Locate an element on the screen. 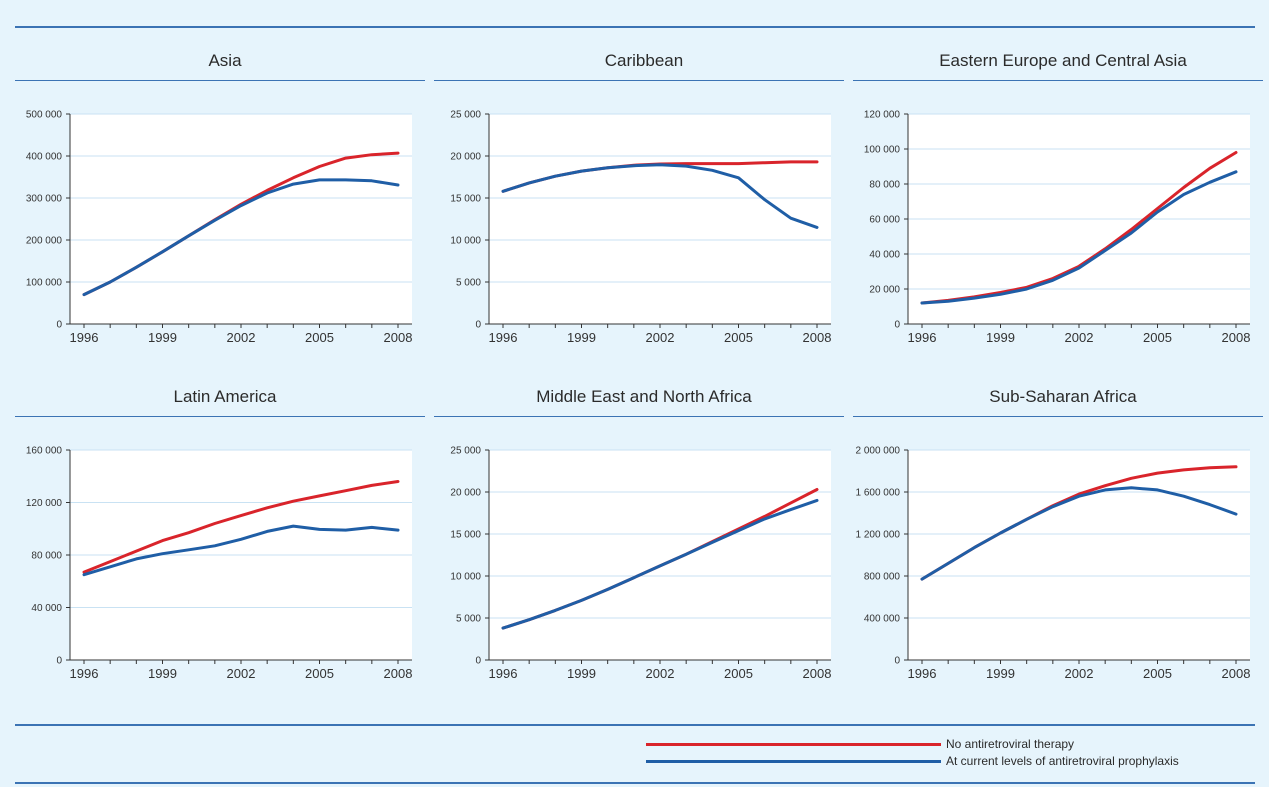  legend-swatch-no-art is located at coordinates (793, 744).